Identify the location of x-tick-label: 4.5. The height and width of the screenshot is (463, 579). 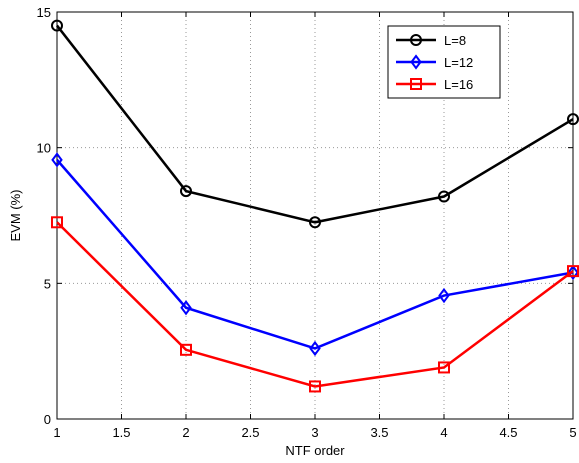
(508, 432).